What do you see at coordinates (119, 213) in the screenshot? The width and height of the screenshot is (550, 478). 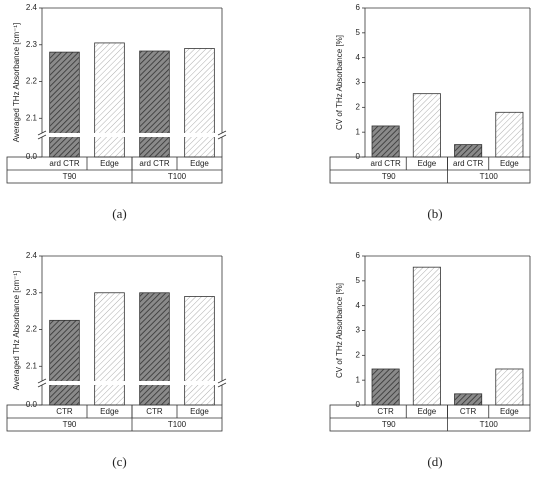 I see `panel-caption: (a)` at bounding box center [119, 213].